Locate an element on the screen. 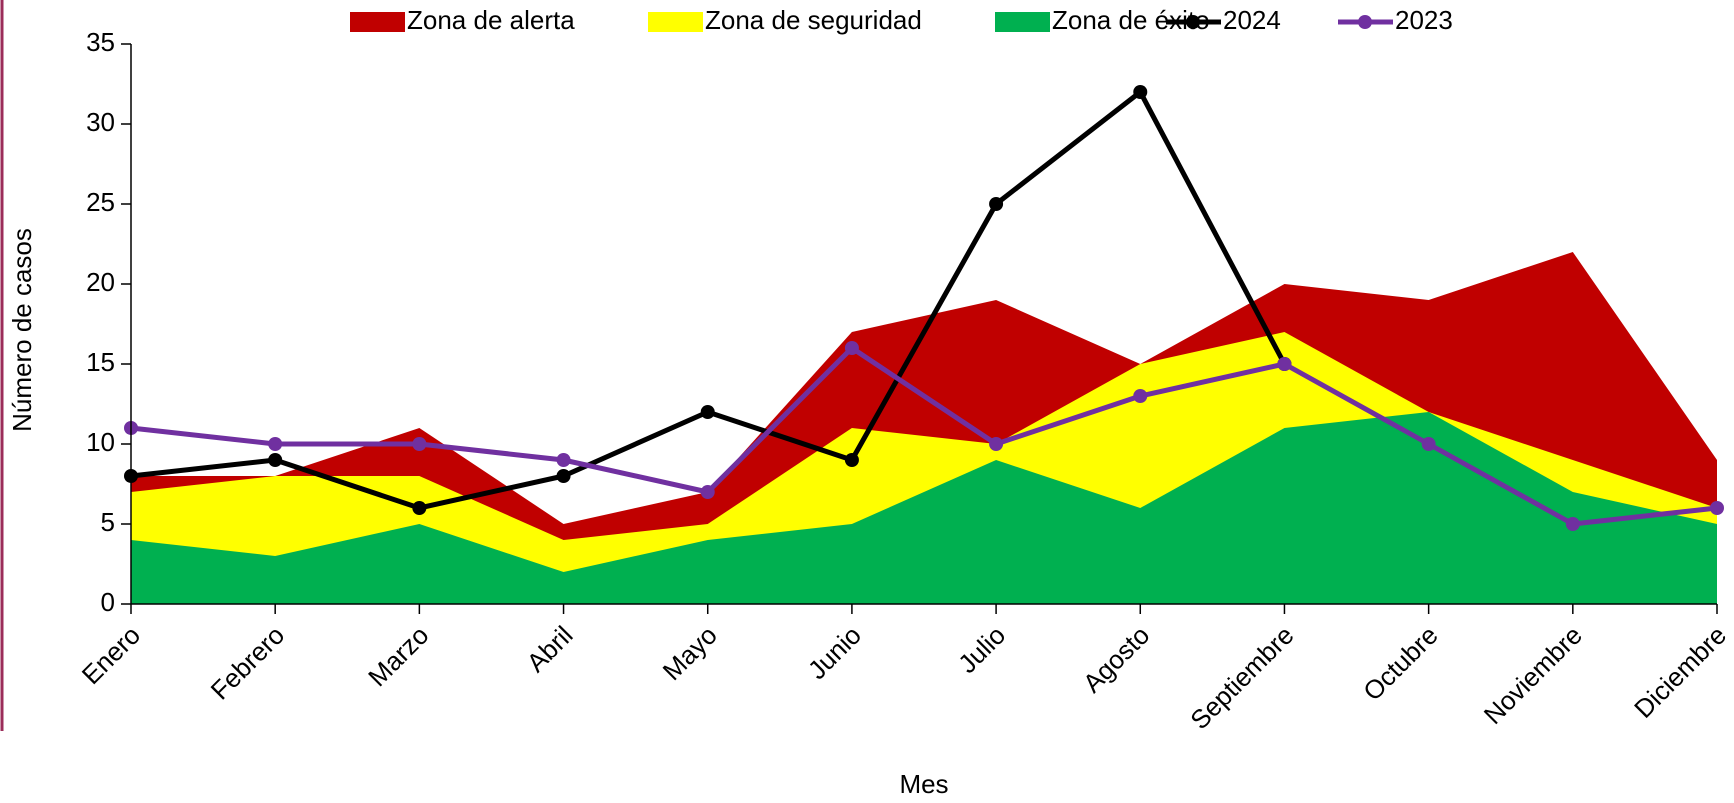 The image size is (1734, 803). x-tick-label: Enero is located at coordinates (111, 655).